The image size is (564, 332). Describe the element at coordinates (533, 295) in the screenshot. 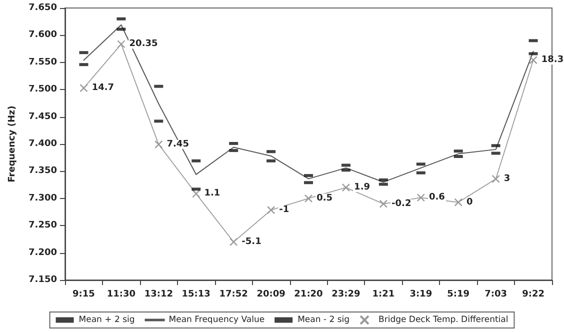

I see `x-tick-label: 9:22` at that location.